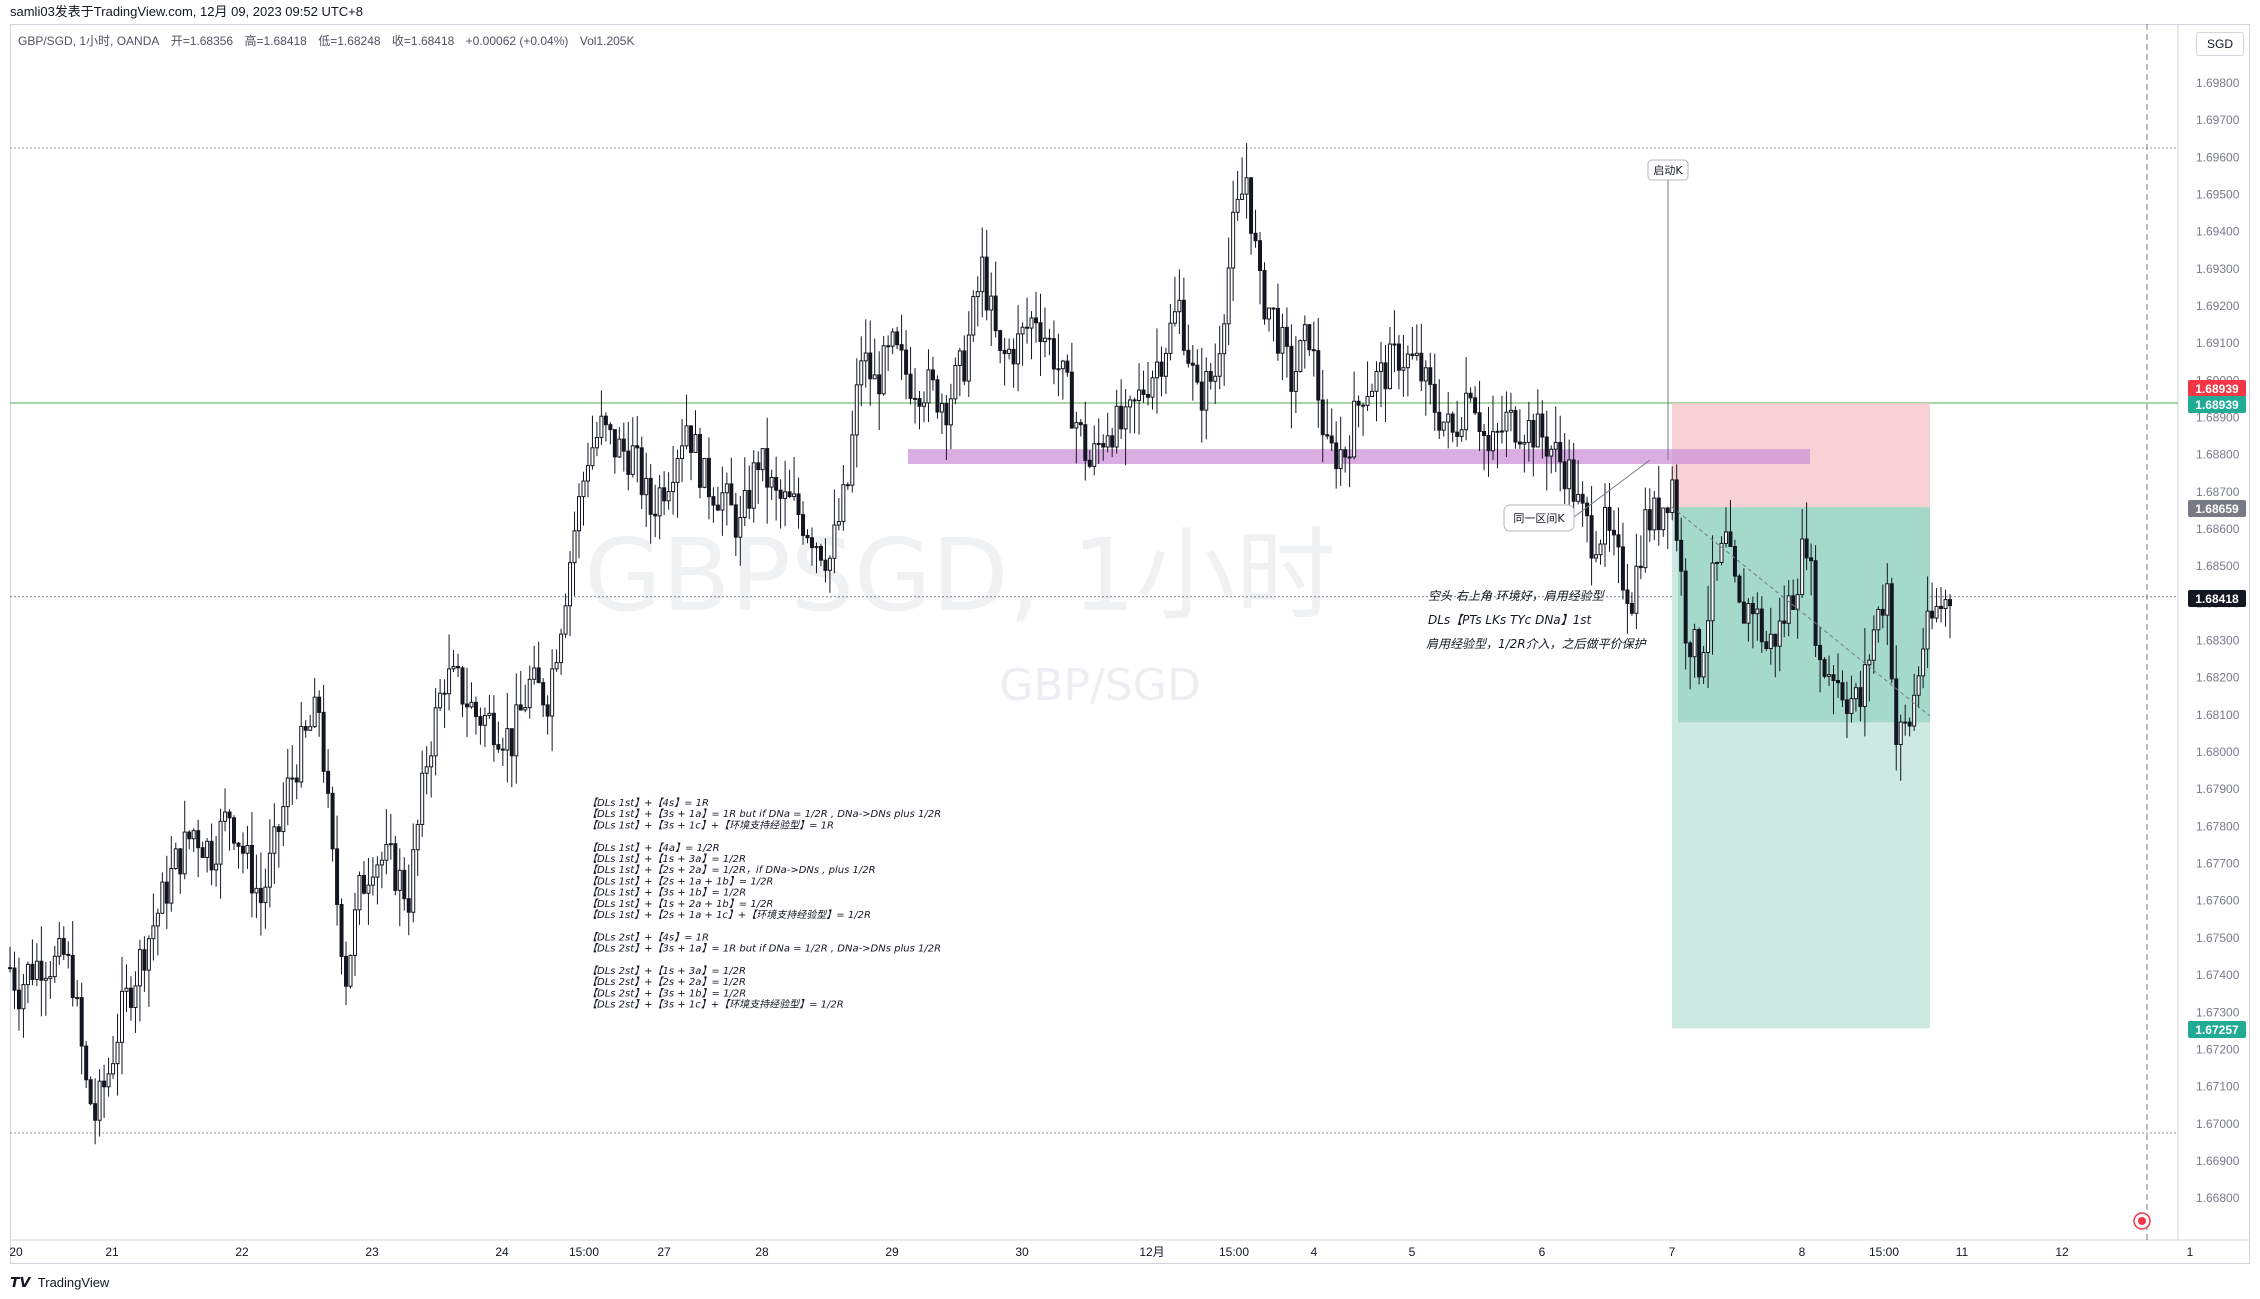  Describe the element at coordinates (666, 993) in the screenshot. I see `rules-note-line: 【DLs 2st】+【3s + 1b】= 1/2R` at that location.